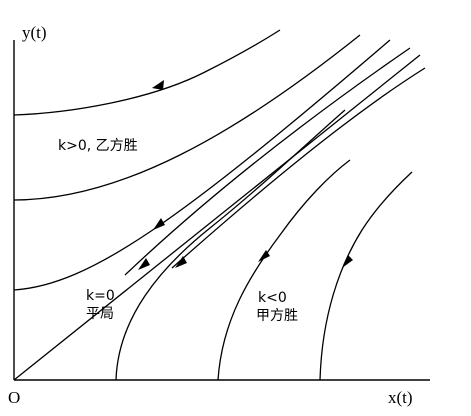 The image size is (471, 416). Describe the element at coordinates (14, 397) in the screenshot. I see `origin-label: O` at that location.